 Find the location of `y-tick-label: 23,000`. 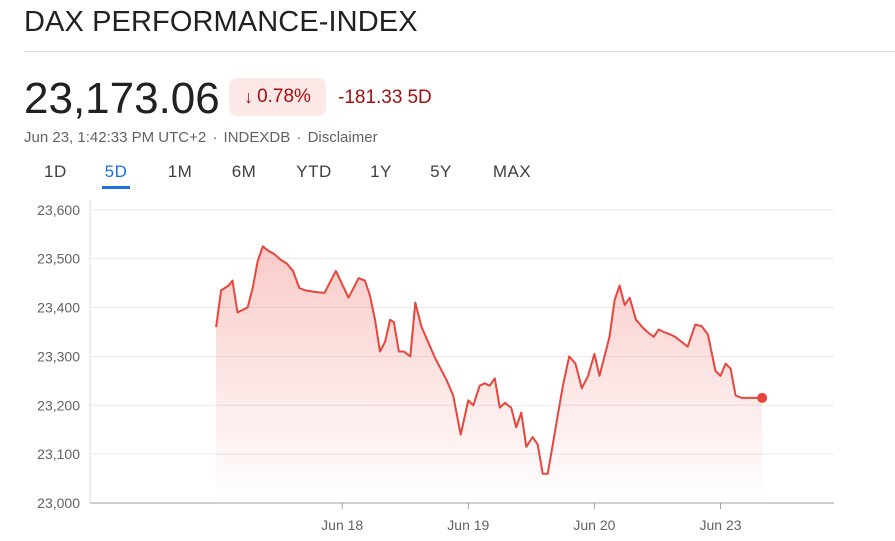

y-tick-label: 23,000 is located at coordinates (58, 503).